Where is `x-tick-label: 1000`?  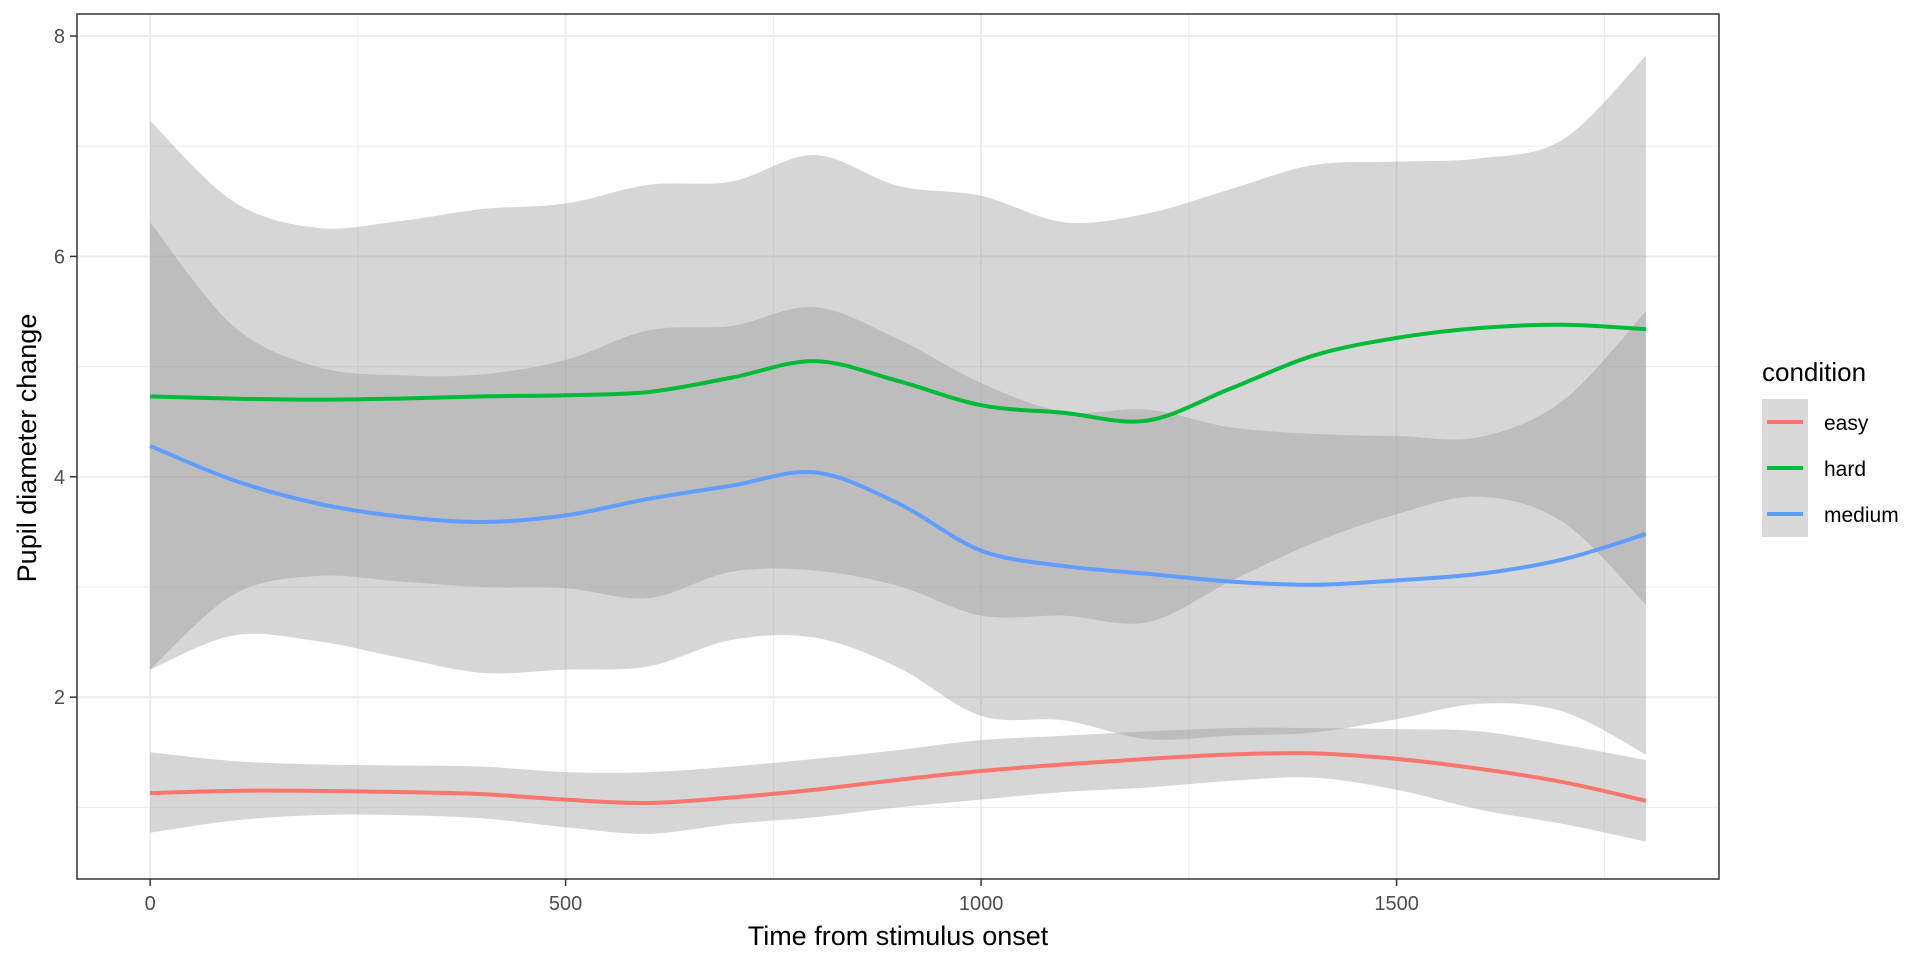 x-tick-label: 1000 is located at coordinates (981, 904).